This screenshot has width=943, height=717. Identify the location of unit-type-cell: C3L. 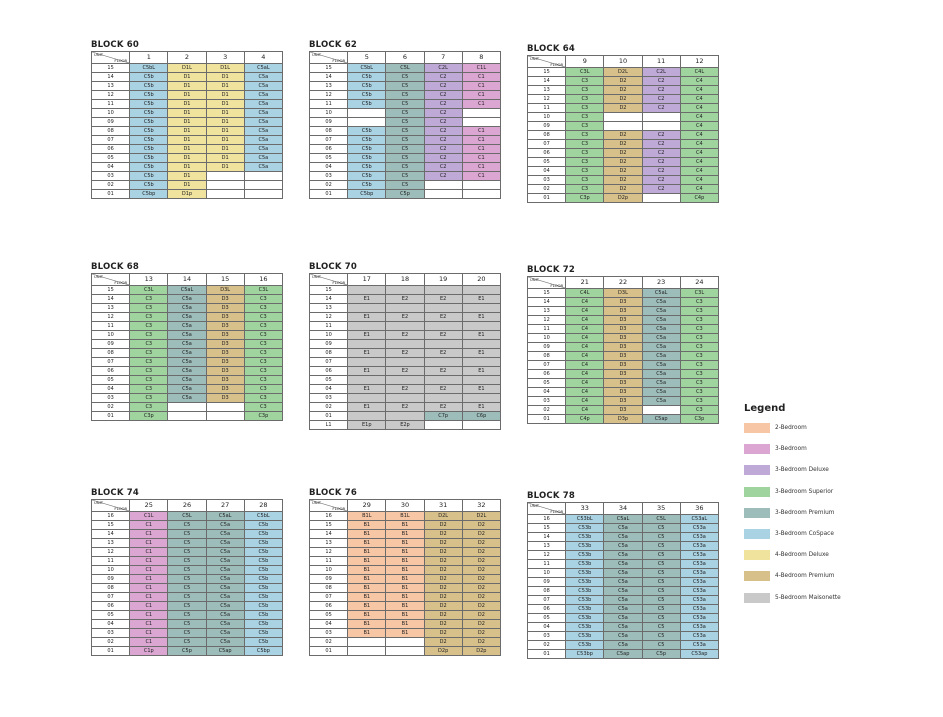
(699, 293).